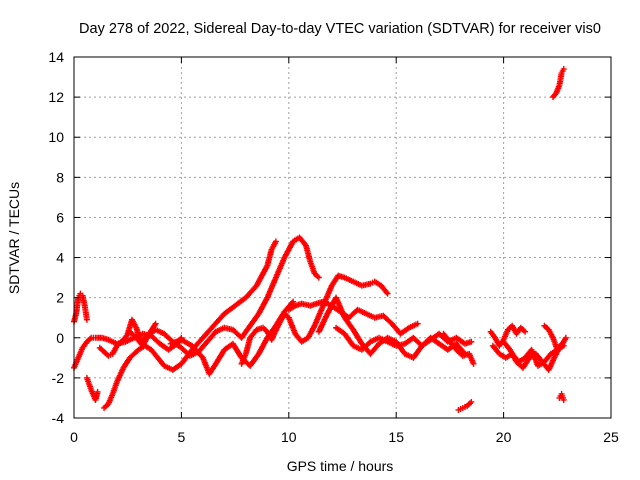 Image resolution: width=640 pixels, height=480 pixels. What do you see at coordinates (396, 437) in the screenshot?
I see `x-tick-label: 15` at bounding box center [396, 437].